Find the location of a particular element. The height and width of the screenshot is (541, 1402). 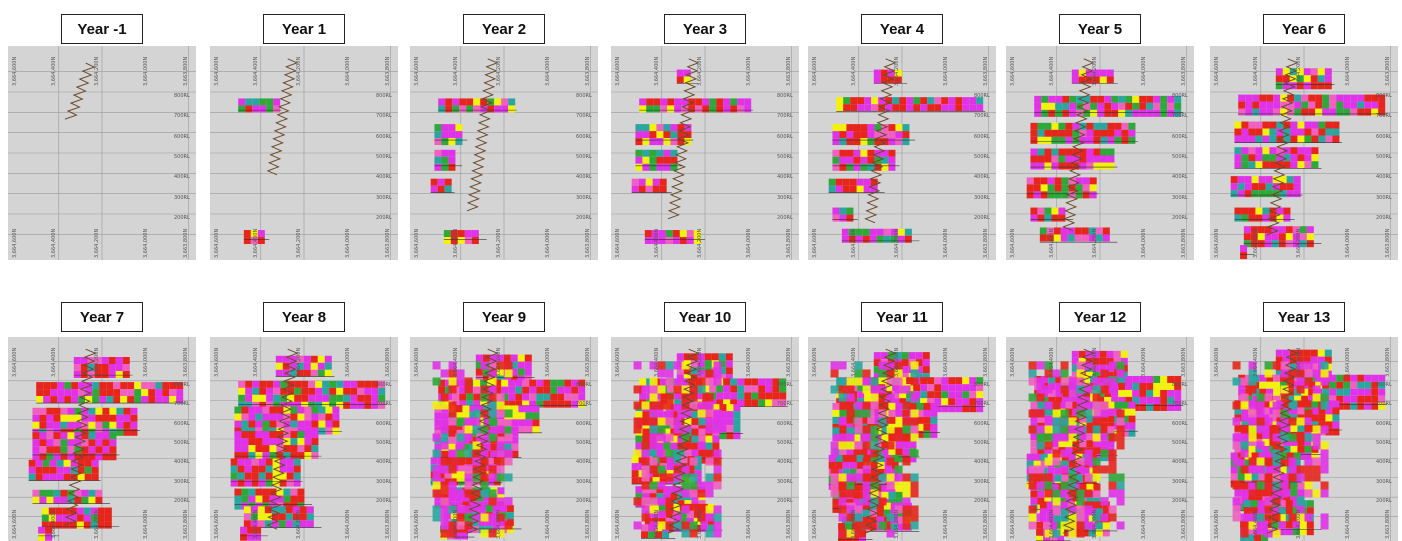

rl-label: 200RL is located at coordinates (982, 218).